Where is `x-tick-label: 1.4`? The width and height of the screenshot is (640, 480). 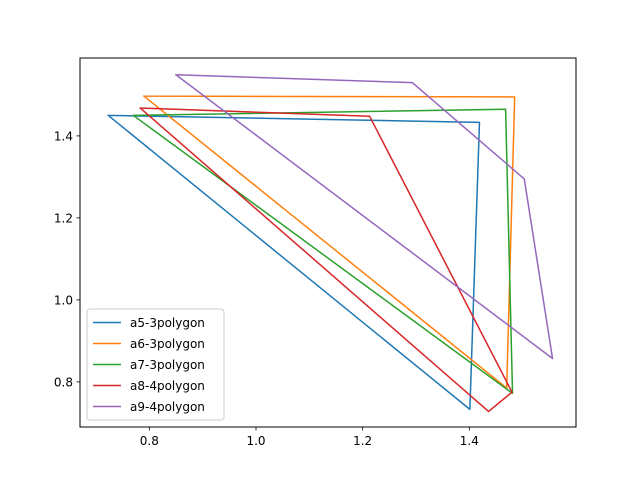
x-tick-label: 1.4 is located at coordinates (469, 441).